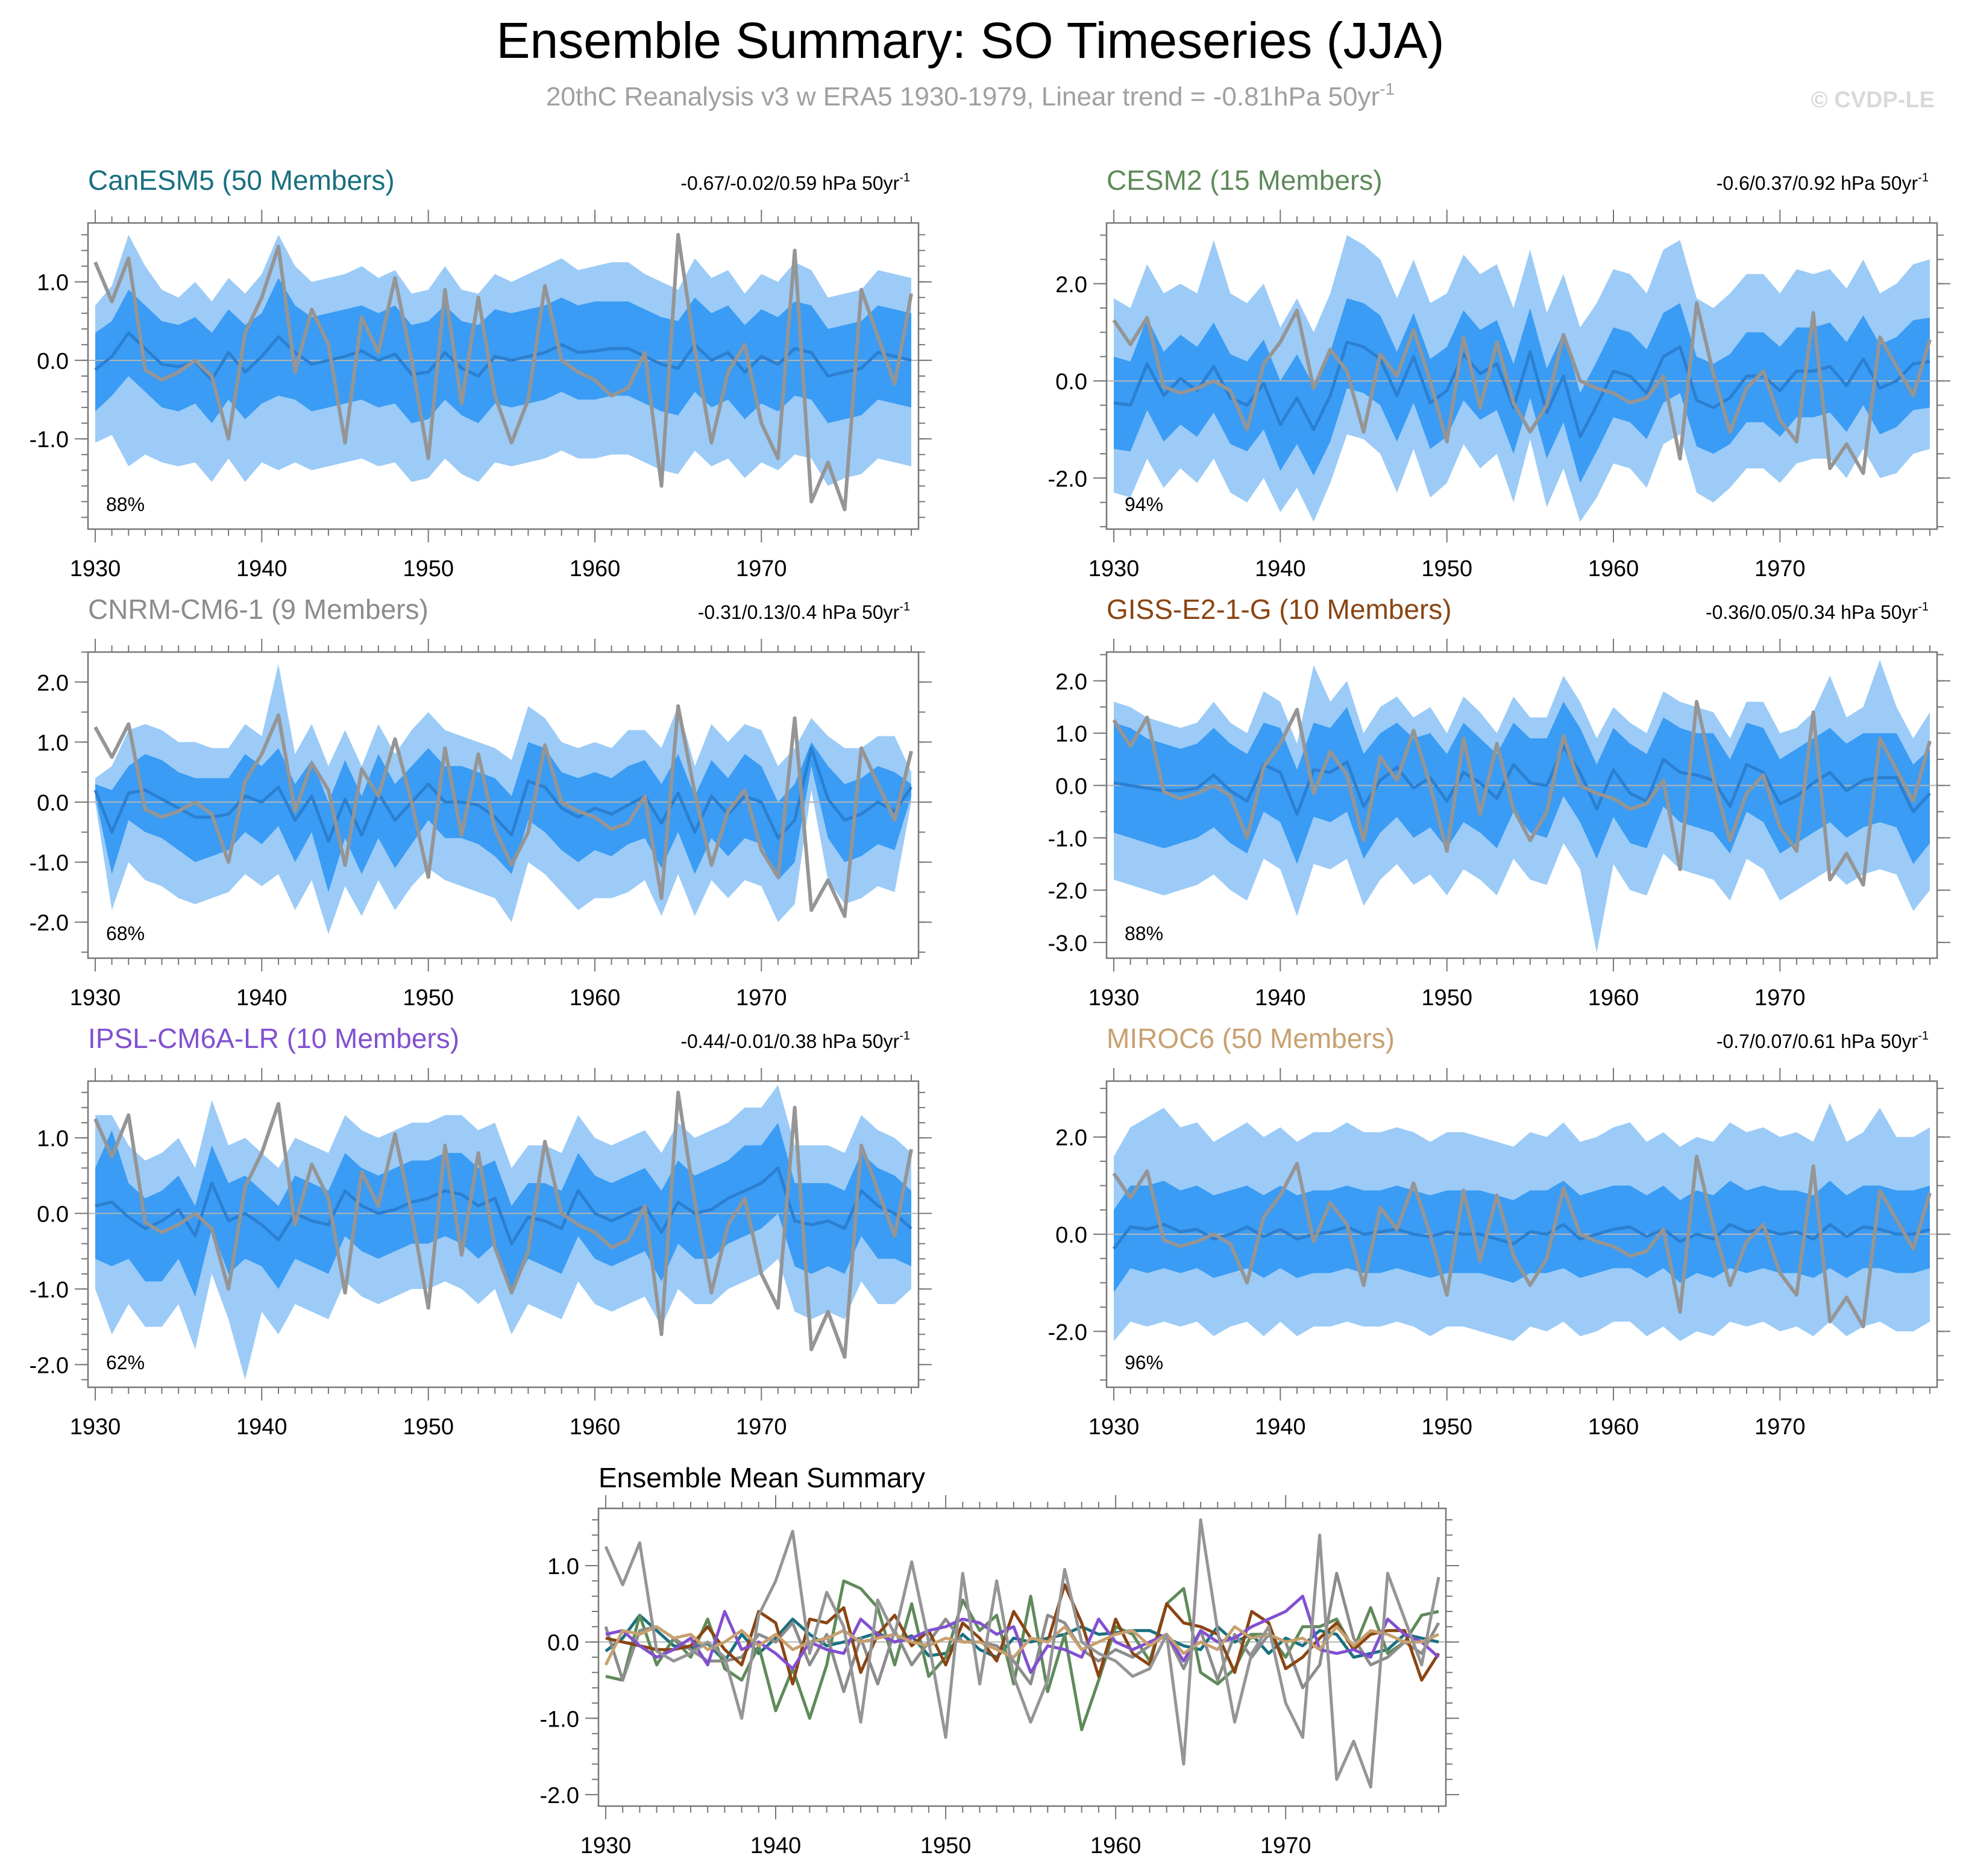 This screenshot has height=1876, width=1963. Describe the element at coordinates (970, 40) in the screenshot. I see `figure-title: Ensemble Summary: SO Timeseries (JJA)` at that location.